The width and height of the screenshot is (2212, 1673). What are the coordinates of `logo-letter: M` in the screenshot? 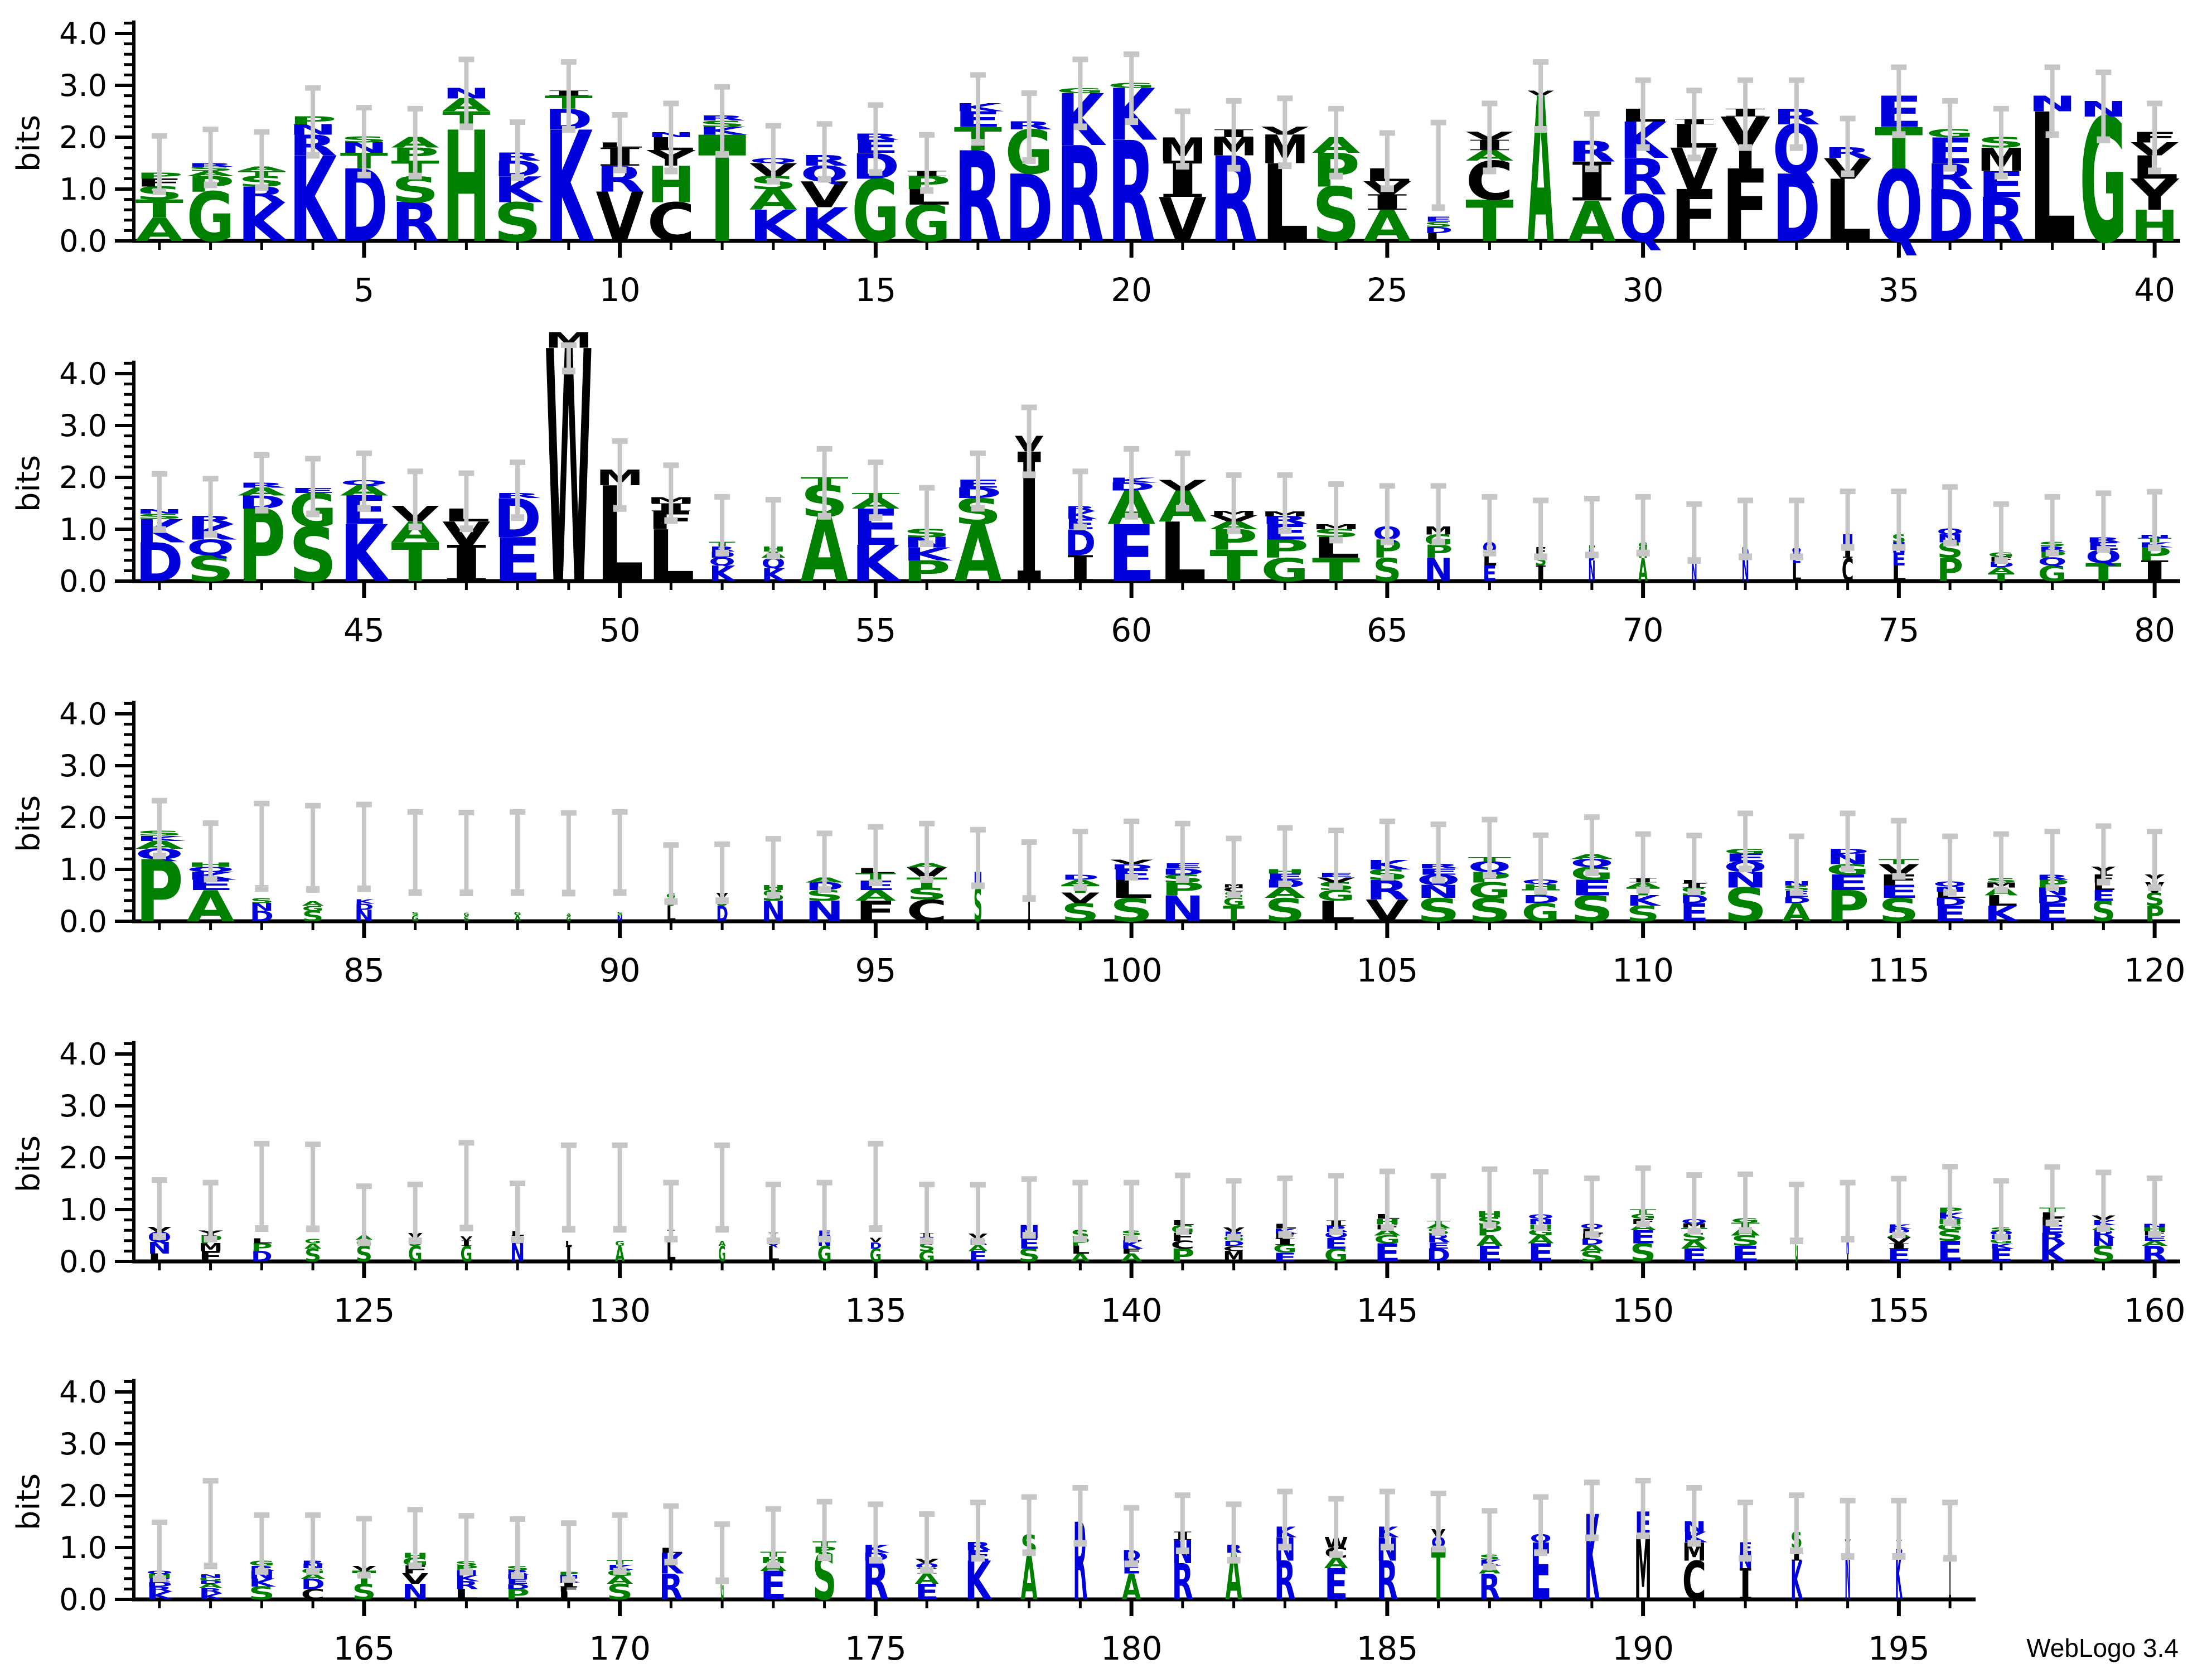 It's located at (1234, 1257).